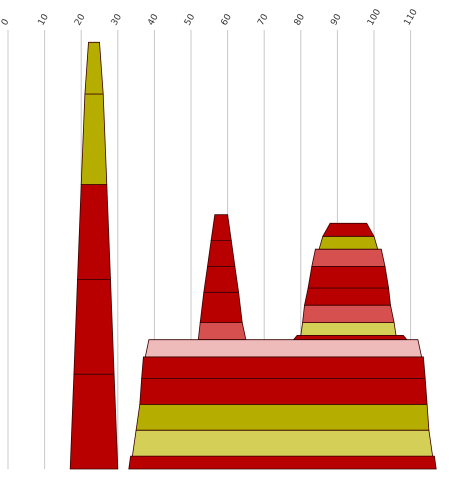 This screenshot has width=452, height=477. What do you see at coordinates (190, 19) in the screenshot?
I see `x-tick-label: 50` at bounding box center [190, 19].